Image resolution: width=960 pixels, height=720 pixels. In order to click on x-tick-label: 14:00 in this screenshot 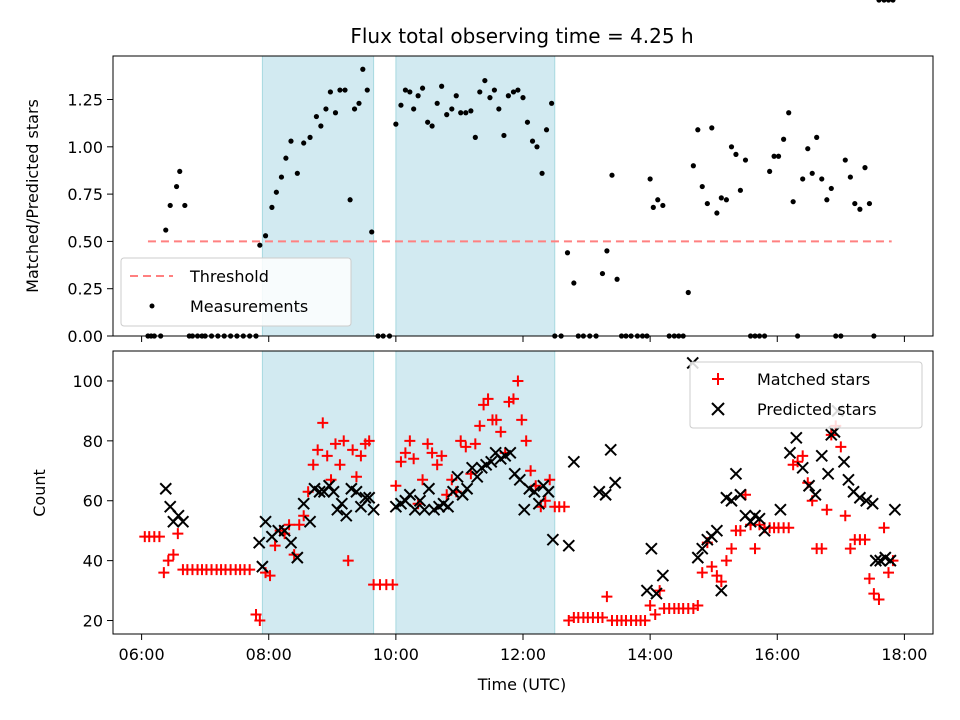, I will do `click(650, 654)`.